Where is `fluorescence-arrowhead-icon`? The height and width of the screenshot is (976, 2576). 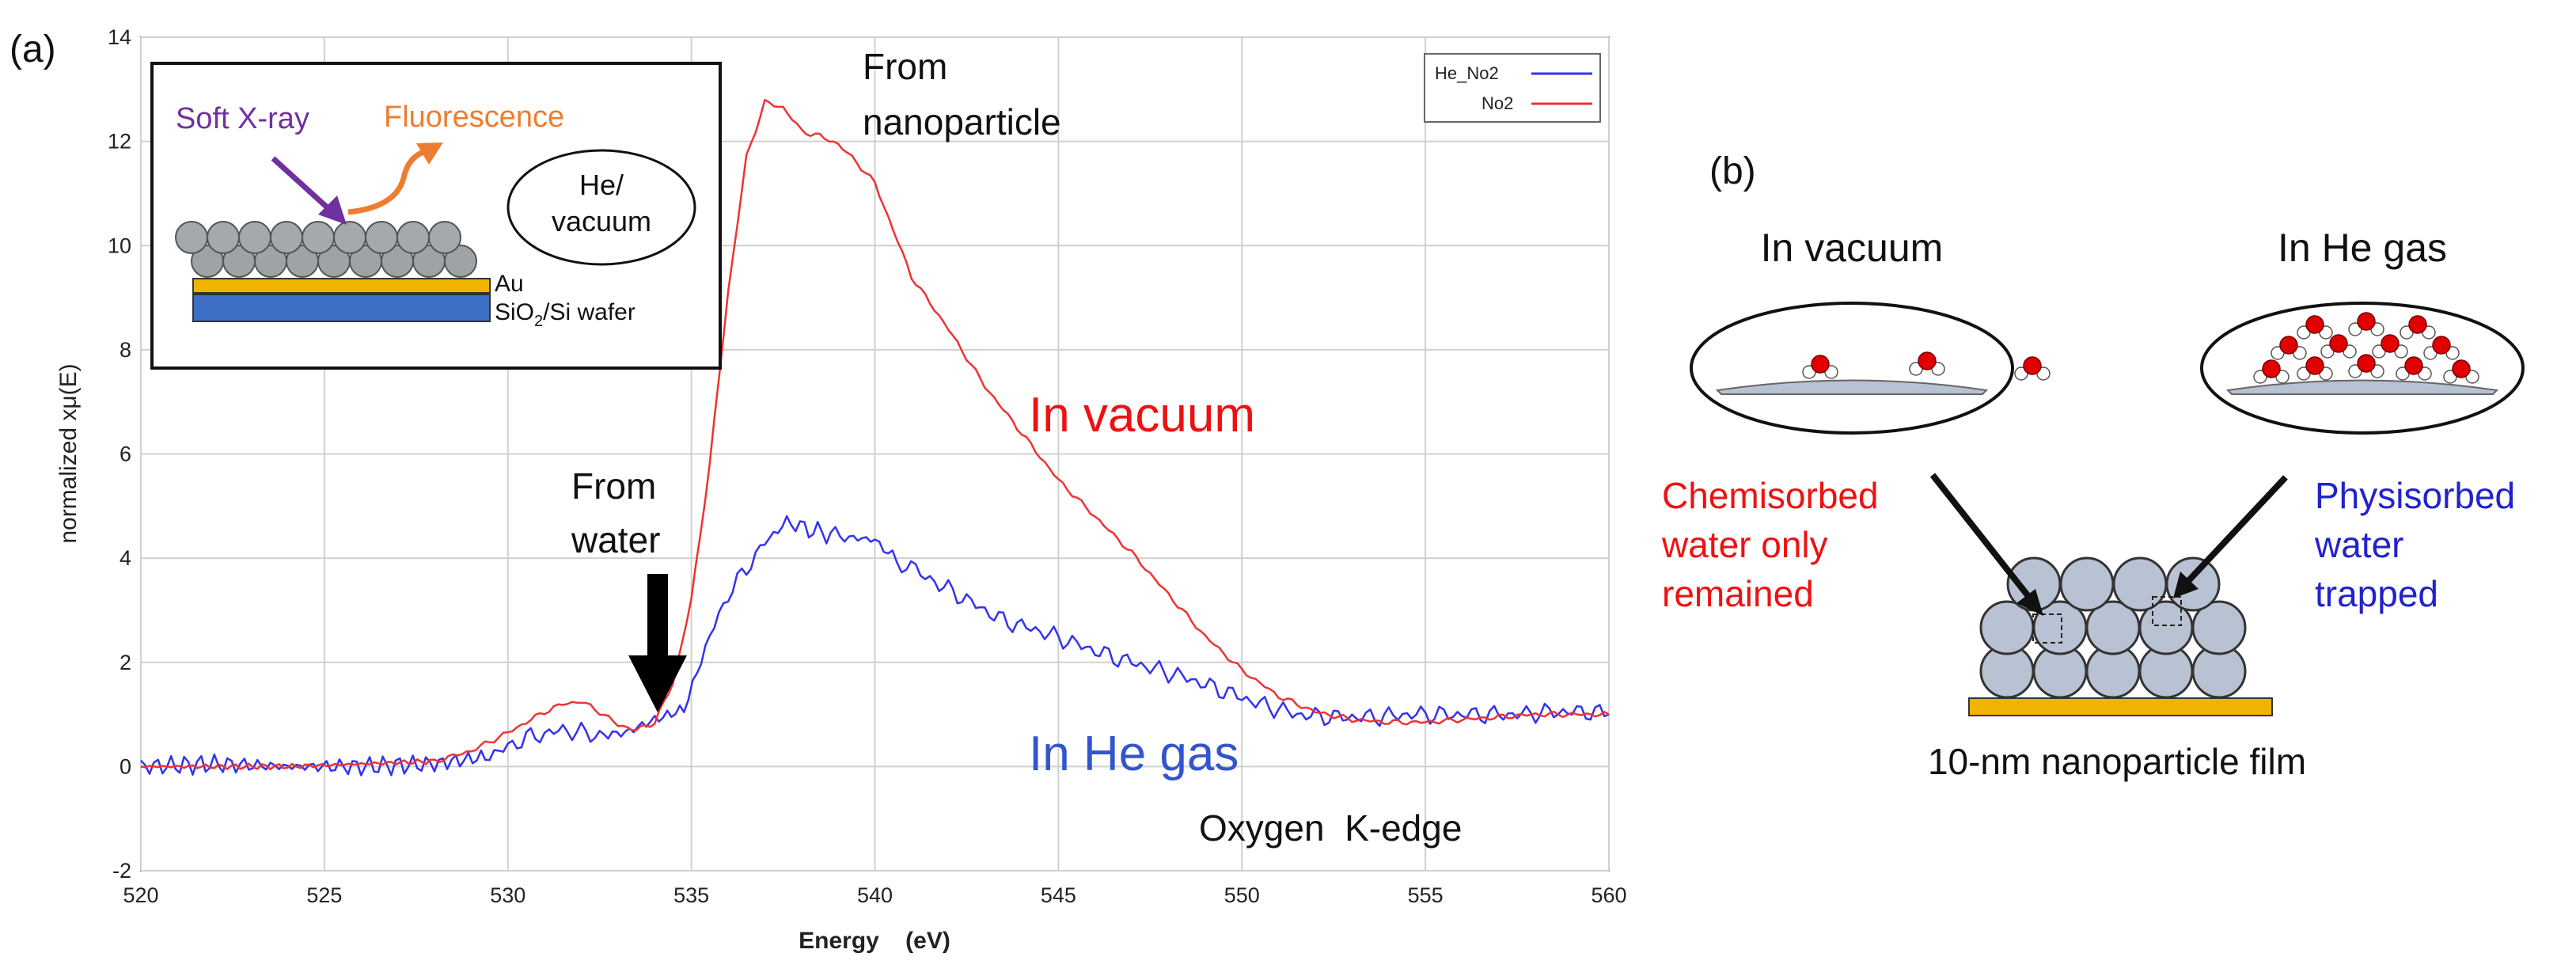 fluorescence-arrowhead-icon is located at coordinates (429, 153).